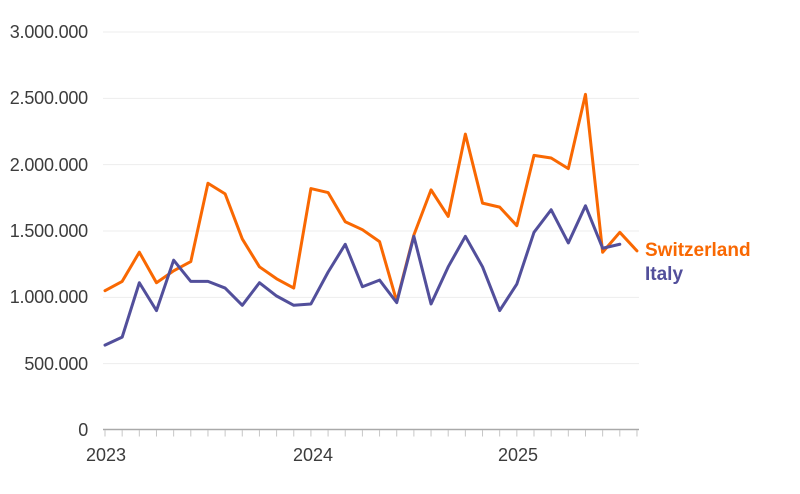 The image size is (800, 494). I want to click on x-axis-ticks, so click(371, 433).